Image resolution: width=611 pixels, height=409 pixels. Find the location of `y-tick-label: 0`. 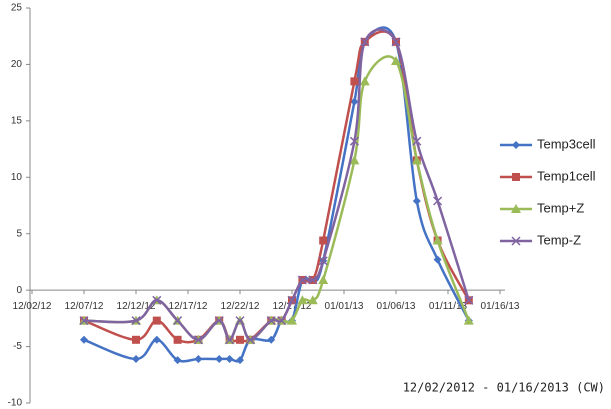

y-tick-label: 0 is located at coordinates (19, 290).